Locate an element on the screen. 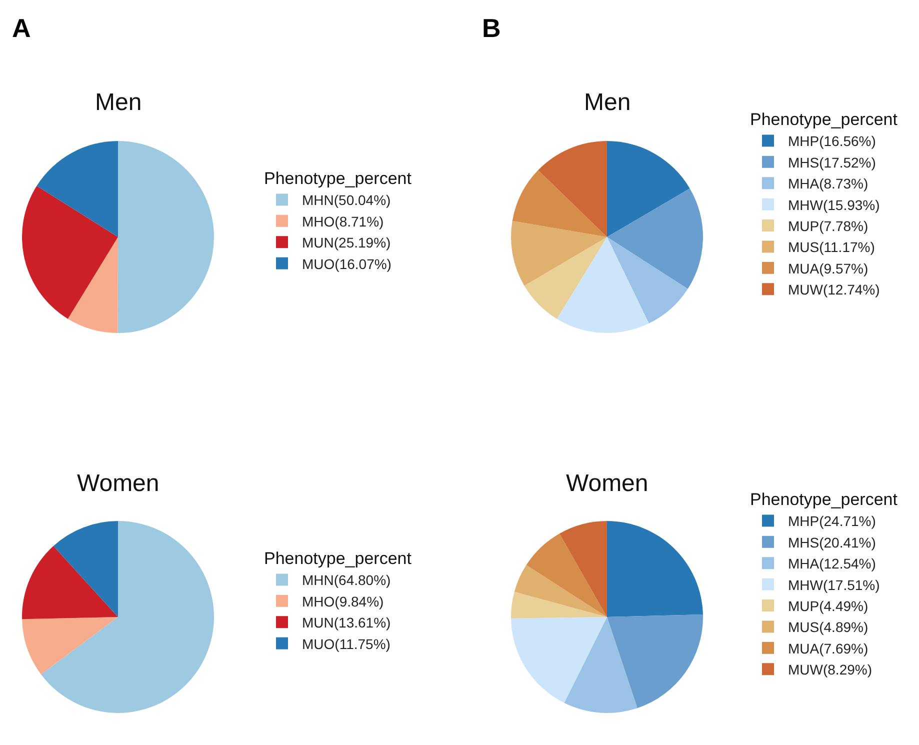 Image resolution: width=919 pixels, height=745 pixels. legend-label: MUP(7.78%) is located at coordinates (828, 226).